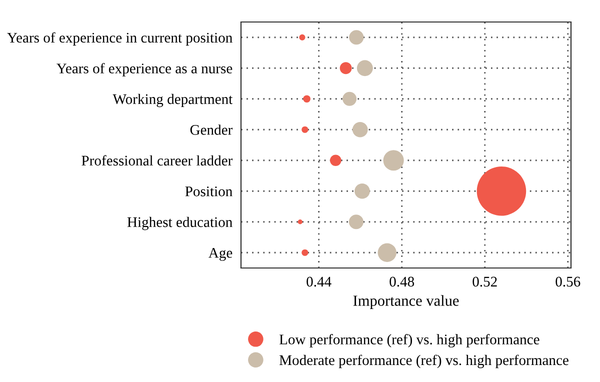 The image size is (600, 382). What do you see at coordinates (406, 302) in the screenshot?
I see `x-axis-title: Importance value` at bounding box center [406, 302].